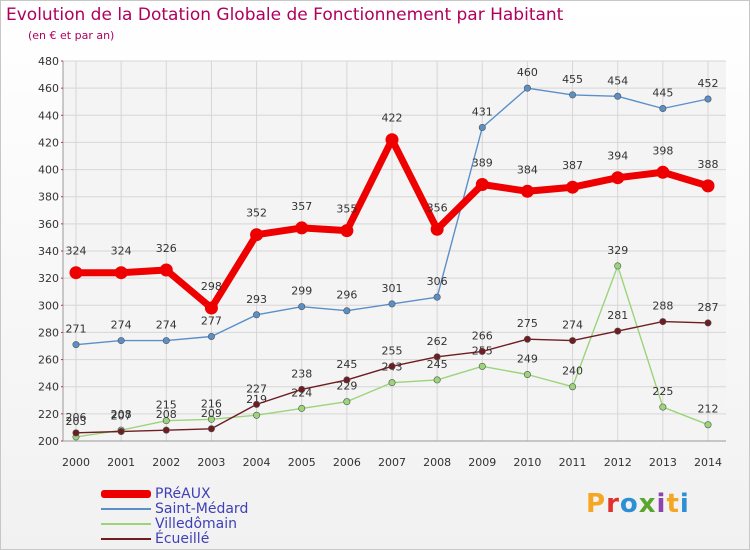  I want to click on data-label-preaux: 356, so click(437, 207).